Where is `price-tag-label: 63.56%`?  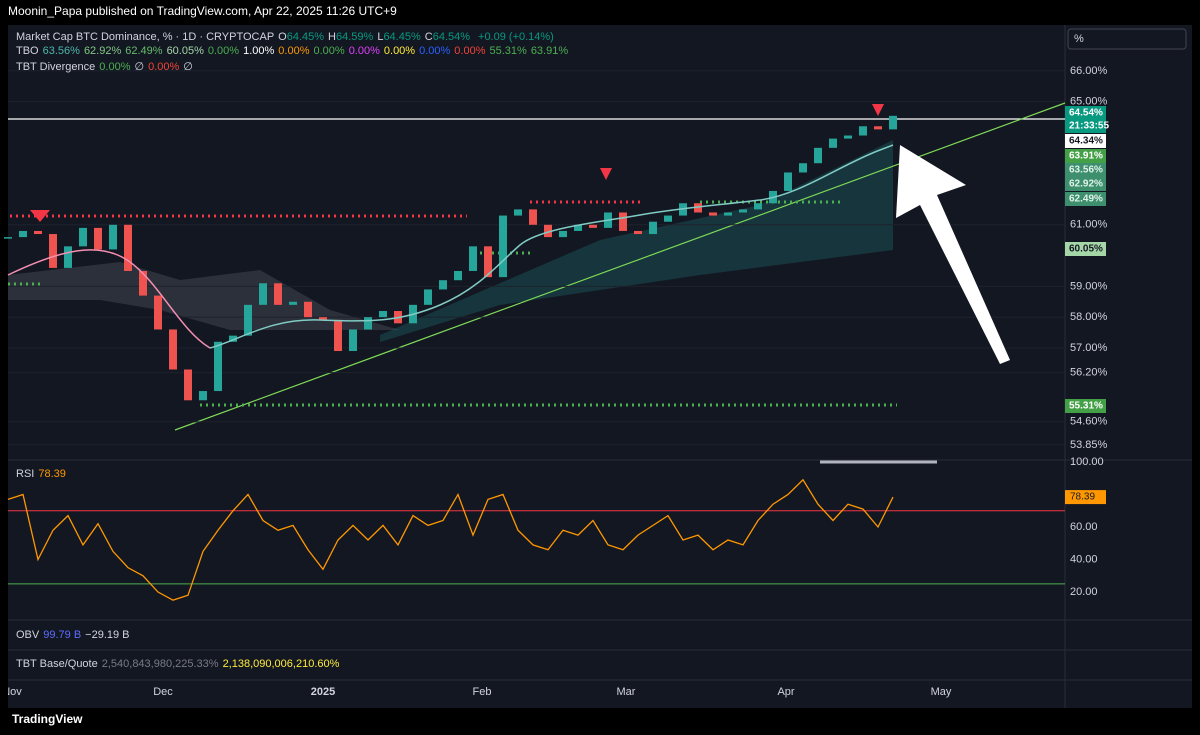
price-tag-label: 63.56% is located at coordinates (1086, 170).